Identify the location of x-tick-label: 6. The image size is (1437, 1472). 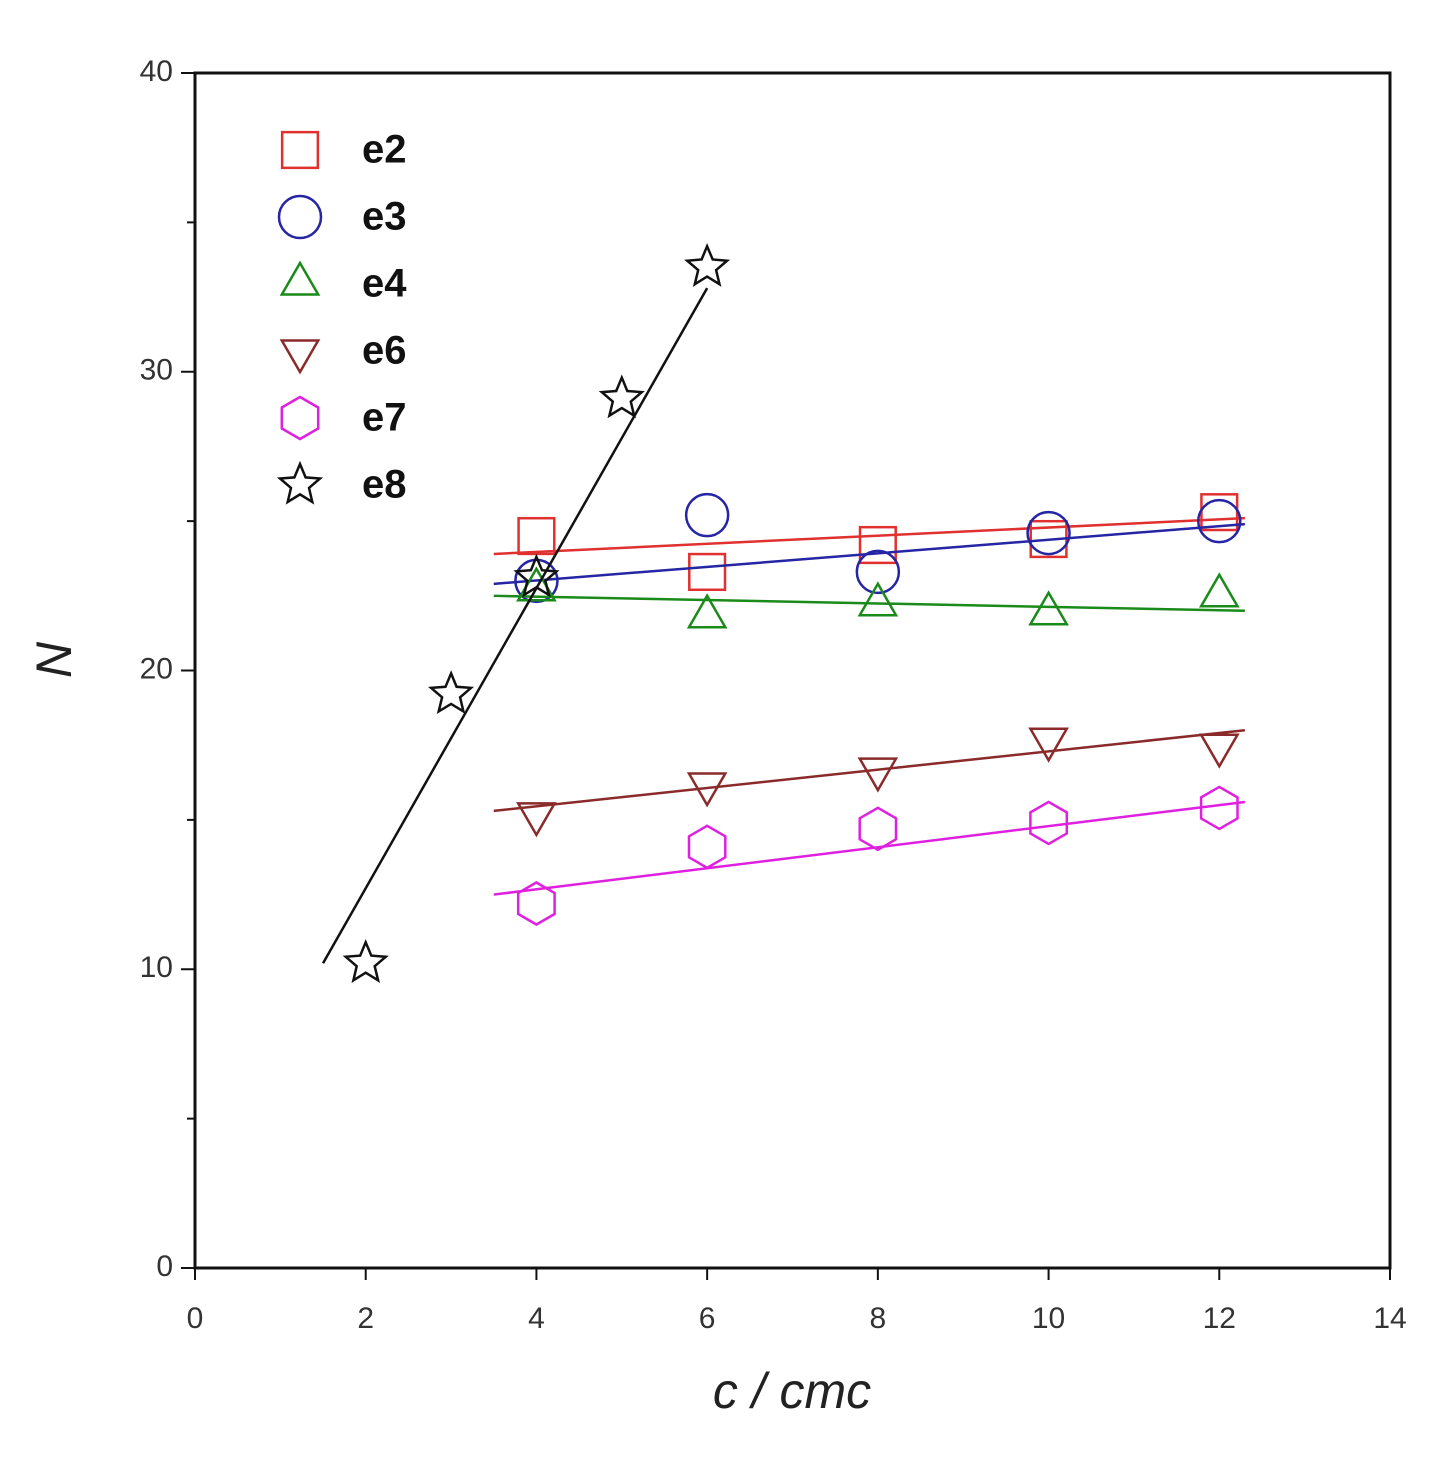
(707, 1318).